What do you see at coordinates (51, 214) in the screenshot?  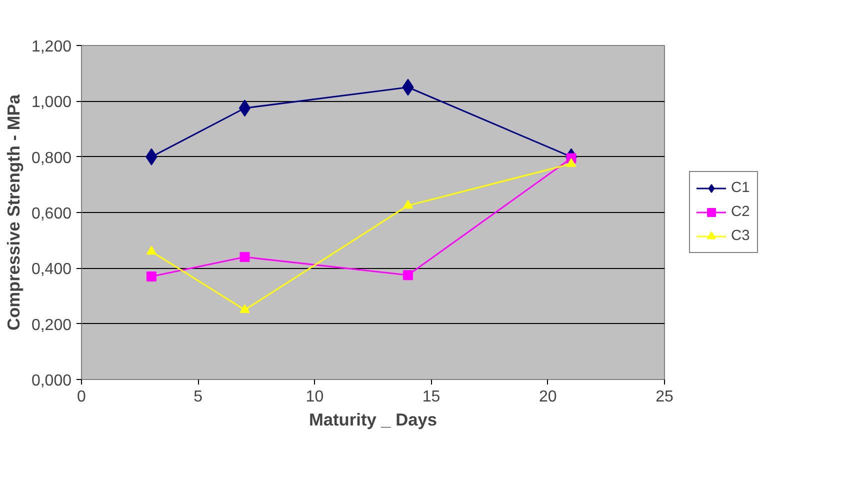 I see `y-tick-label: 0,600` at bounding box center [51, 214].